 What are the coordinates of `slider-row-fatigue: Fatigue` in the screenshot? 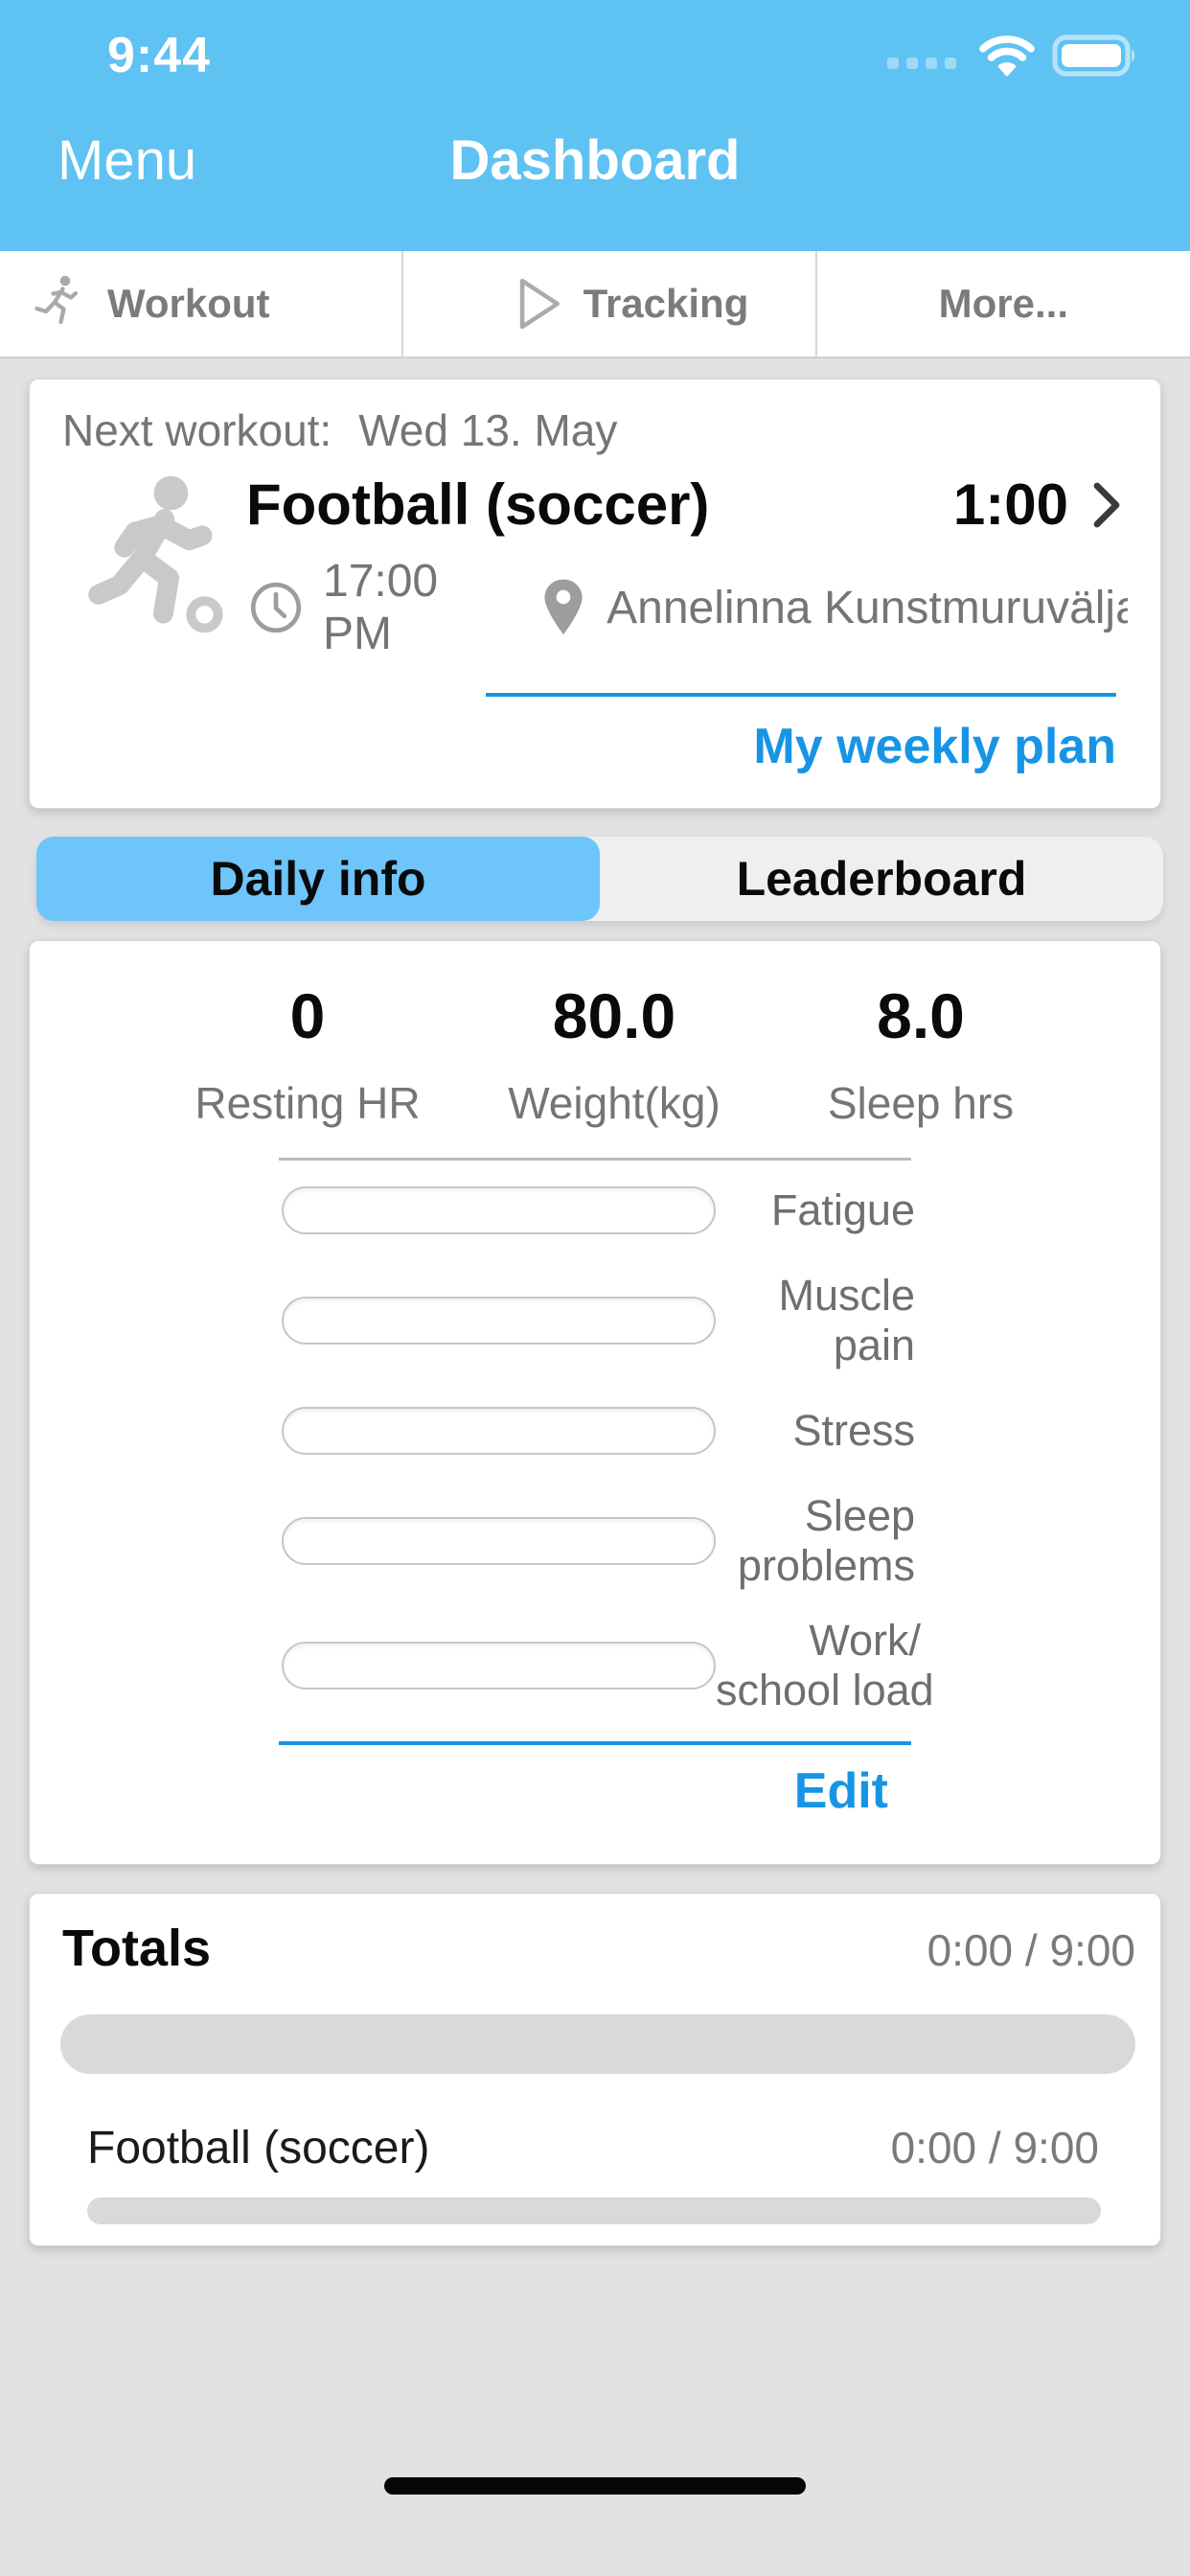 It's located at (595, 1210).